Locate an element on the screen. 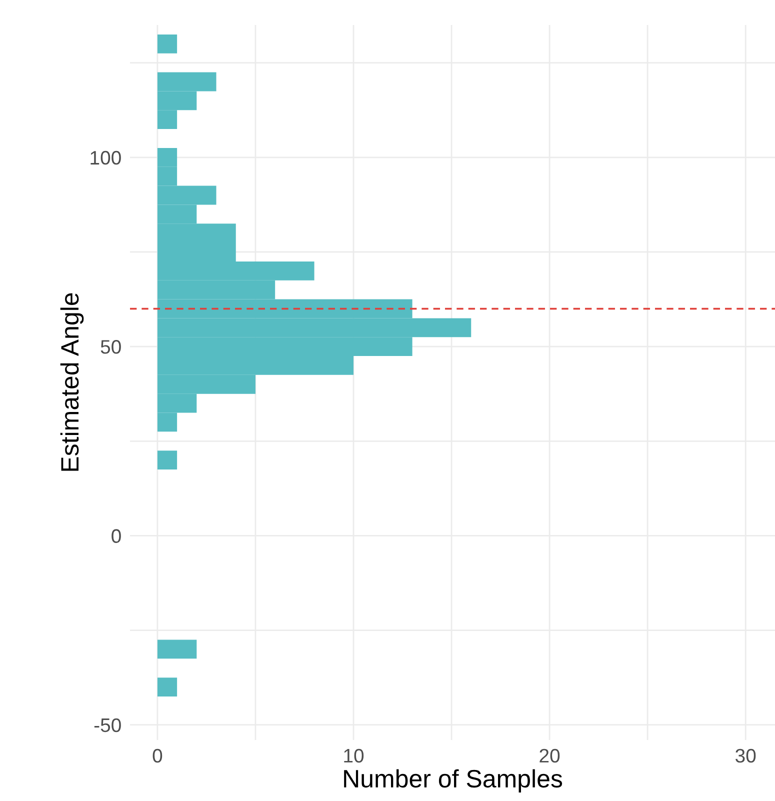 This screenshot has width=775, height=801. y-tick-label: 0 is located at coordinates (116, 536).